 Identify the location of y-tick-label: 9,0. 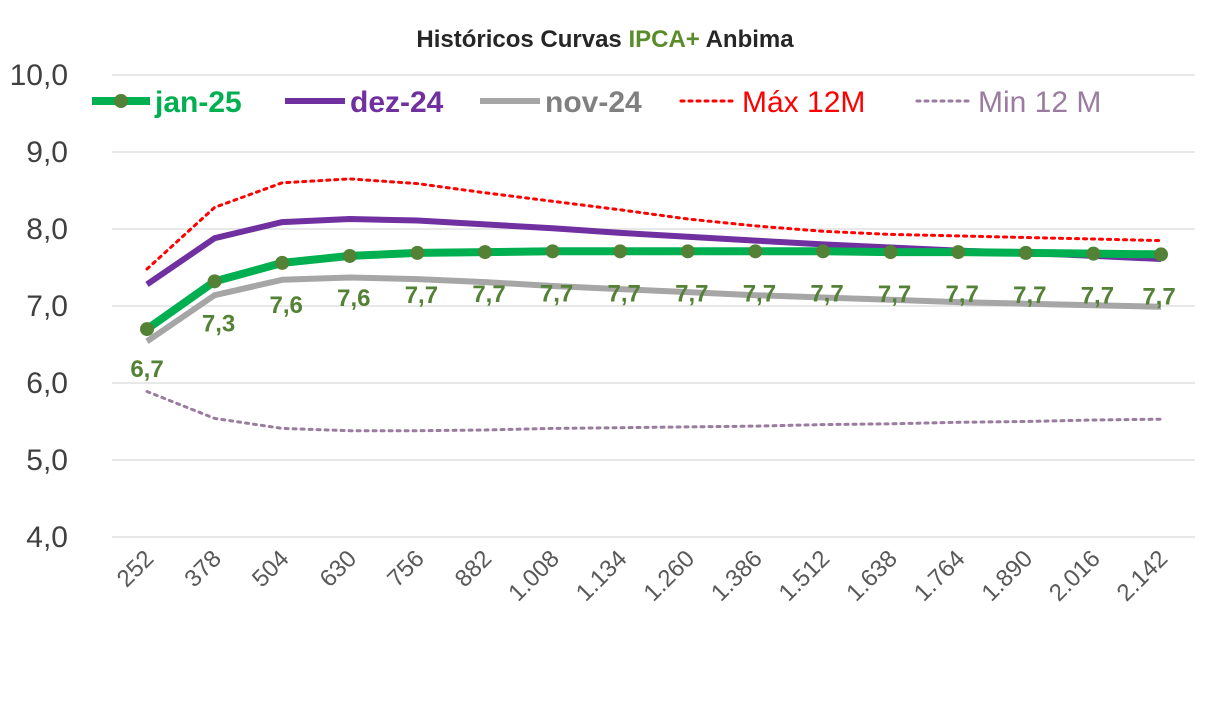
(47, 152).